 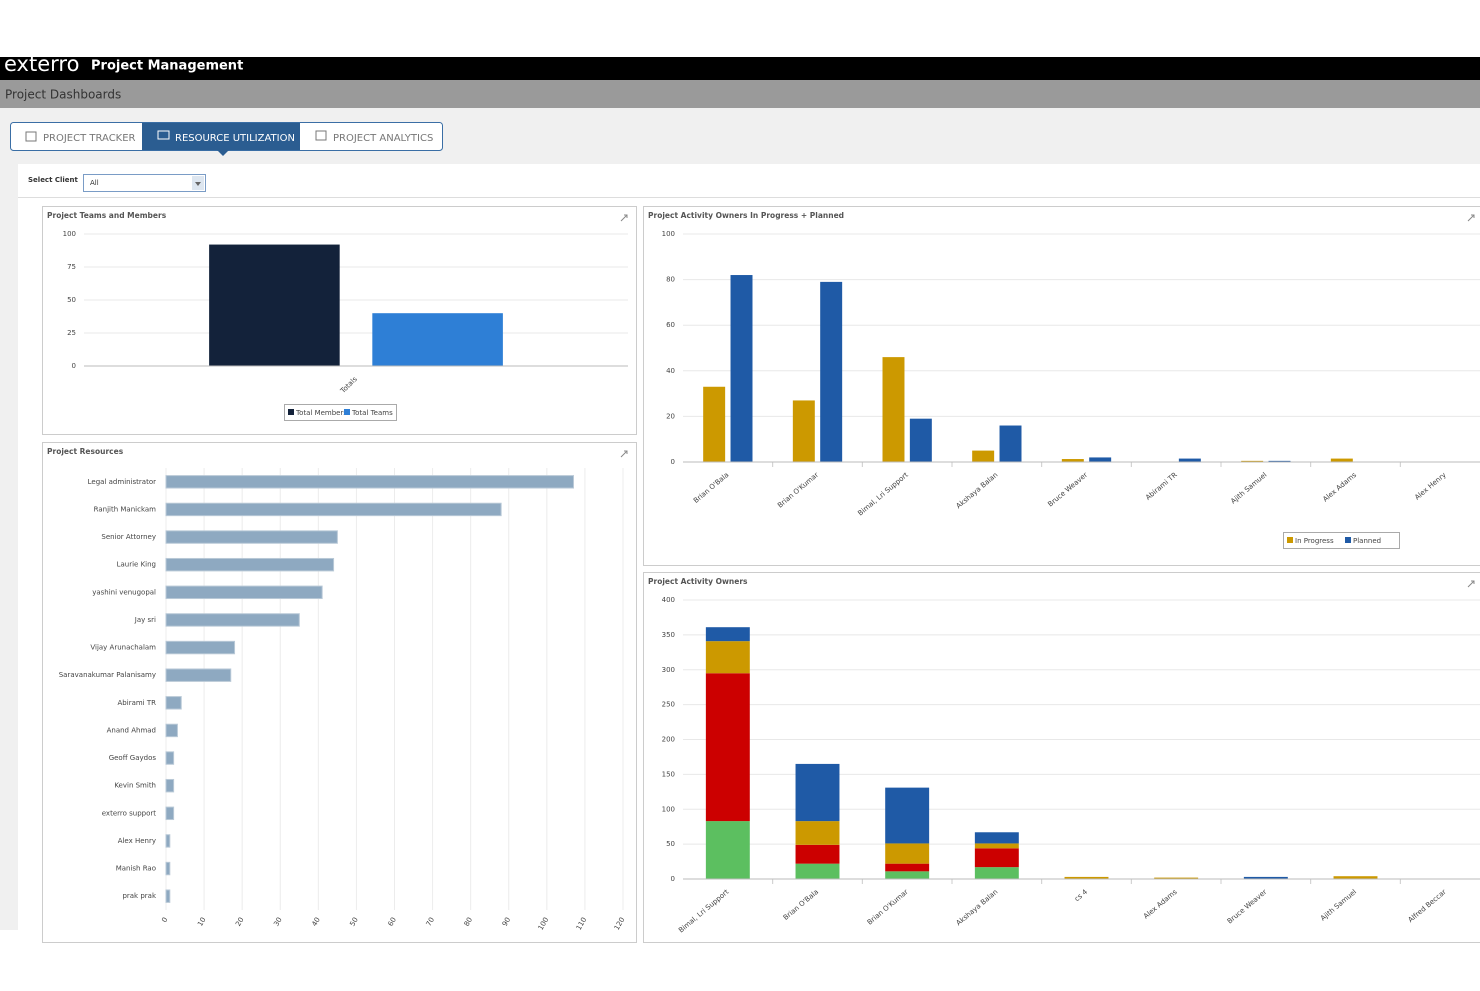 What do you see at coordinates (137, 841) in the screenshot?
I see `y-tick-label: Alex Henry` at bounding box center [137, 841].